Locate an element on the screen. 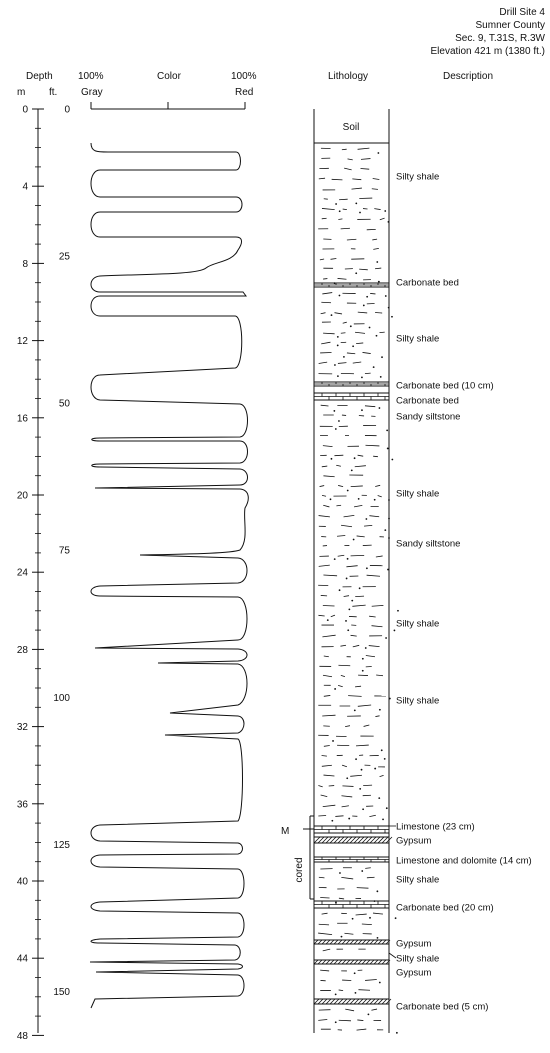 This screenshot has width=550, height=1053. feet-header: ft. is located at coordinates (53, 92).